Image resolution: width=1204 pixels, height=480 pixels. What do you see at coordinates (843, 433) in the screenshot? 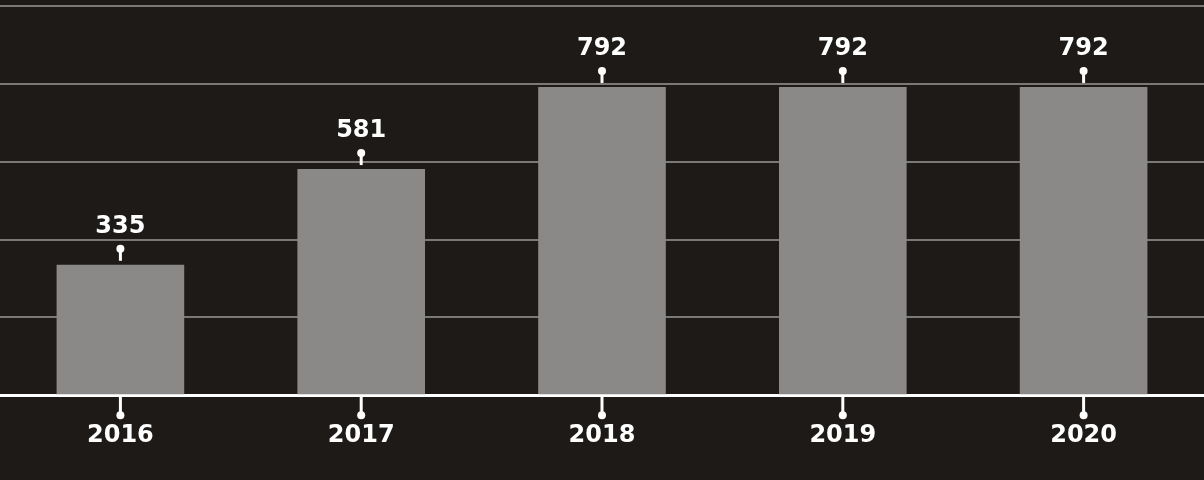
I see `x-tick-label: 2019` at bounding box center [843, 433].